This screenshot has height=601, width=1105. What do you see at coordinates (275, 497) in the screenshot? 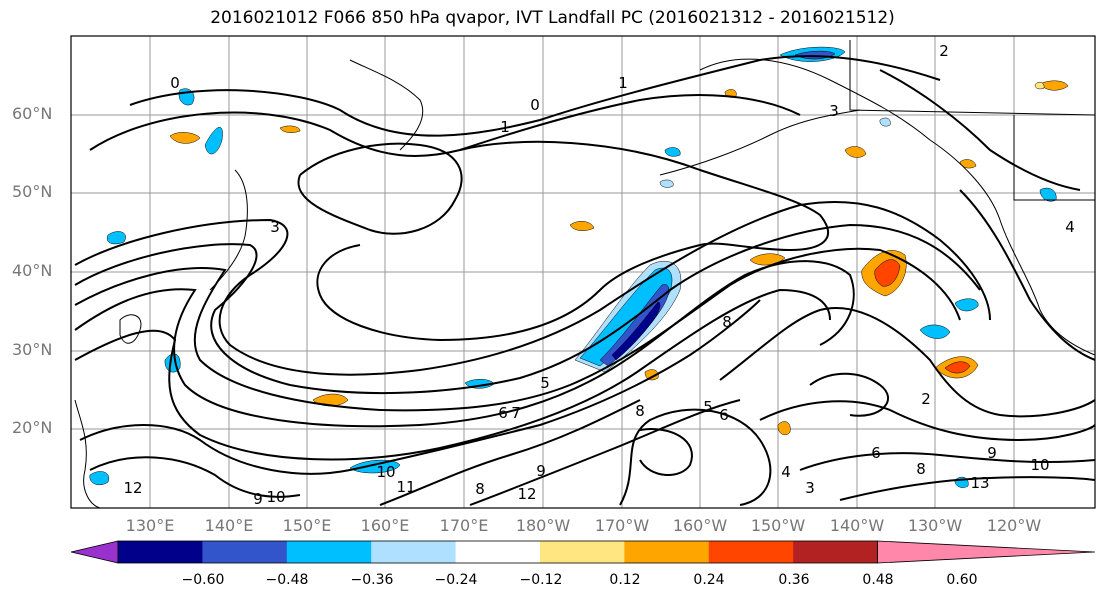
I see `contour-label-10b: 10` at bounding box center [275, 497].